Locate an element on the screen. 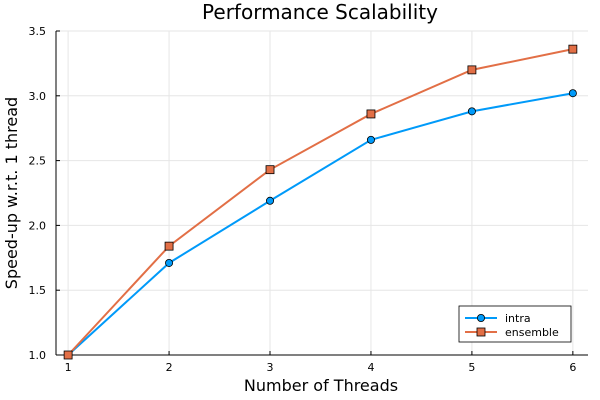 The width and height of the screenshot is (600, 400). y-tick-label: 2.0 is located at coordinates (38, 225).